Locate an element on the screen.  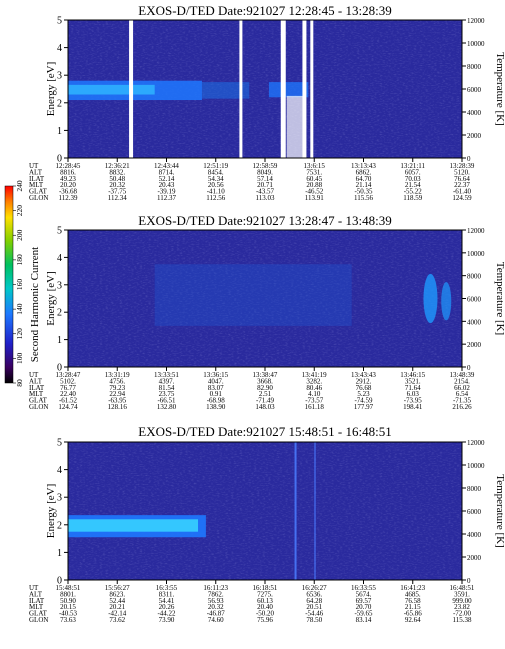
ephemeris-value: 8714. is located at coordinates (167, 172).